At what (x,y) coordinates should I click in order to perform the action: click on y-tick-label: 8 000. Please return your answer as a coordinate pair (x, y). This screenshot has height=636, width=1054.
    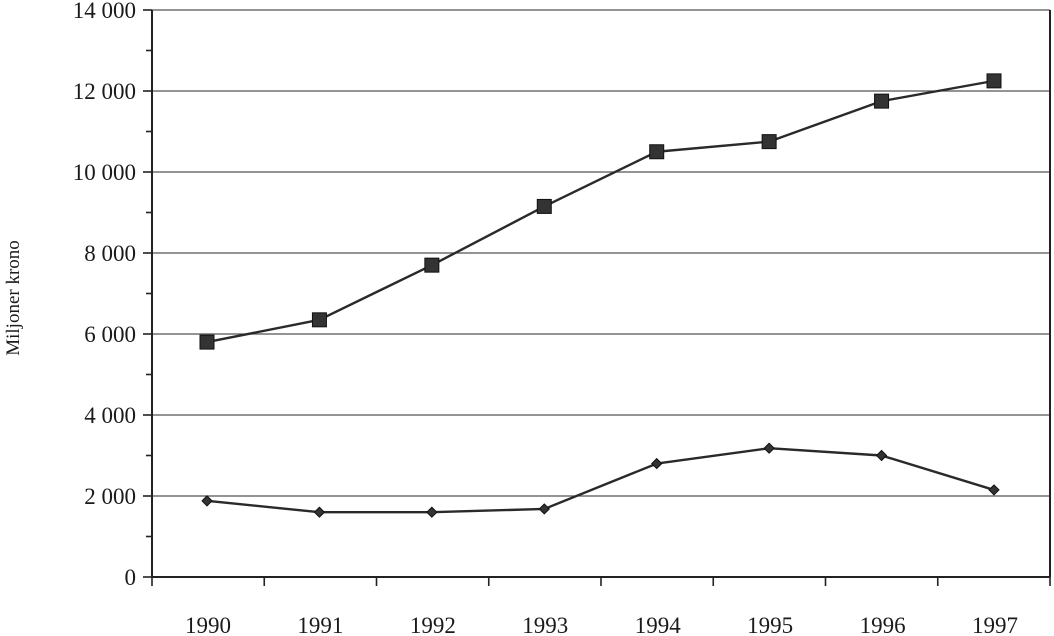
    Looking at the image, I should click on (110, 253).